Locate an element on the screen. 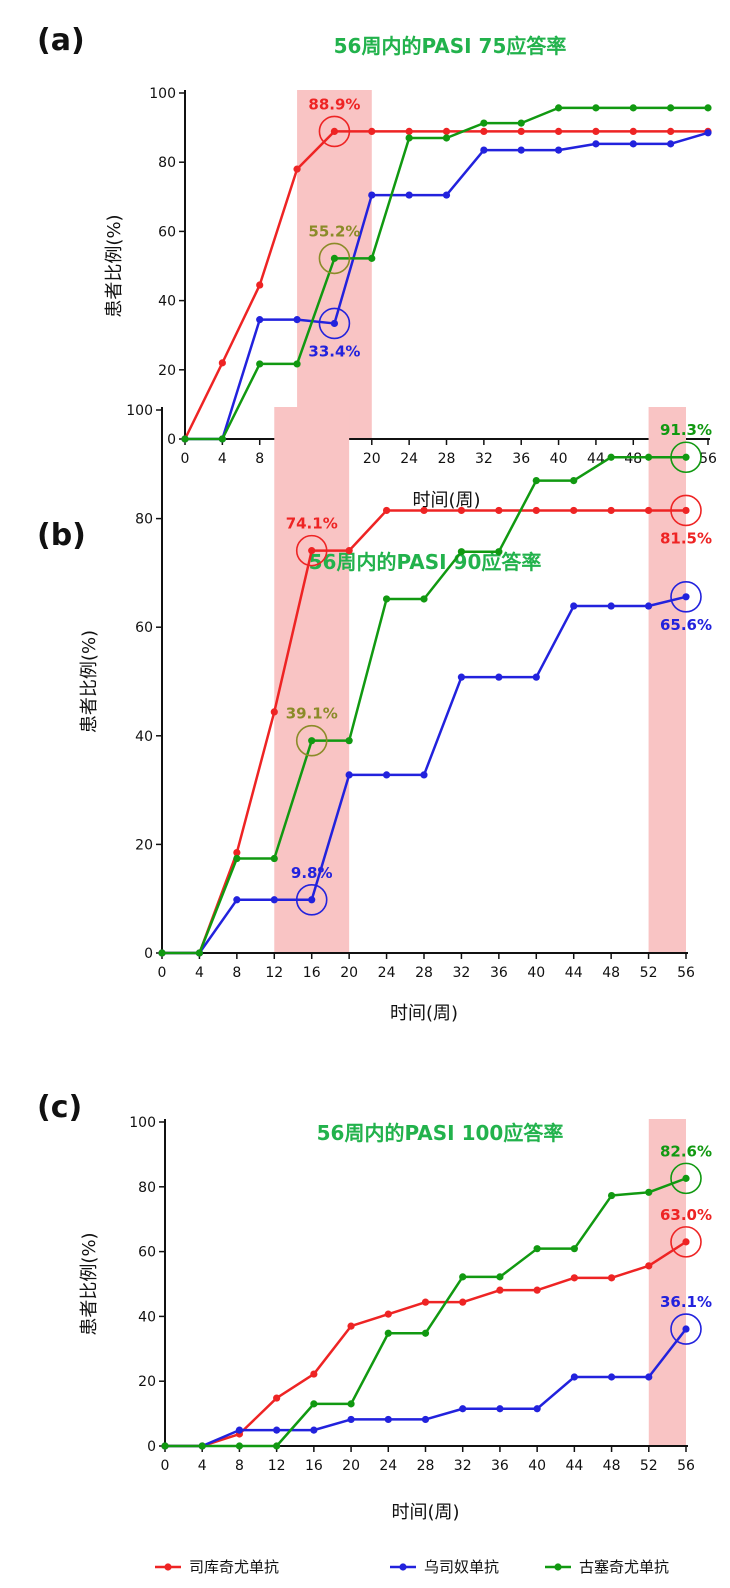  annotation-label: 81.5% is located at coordinates (686, 538).